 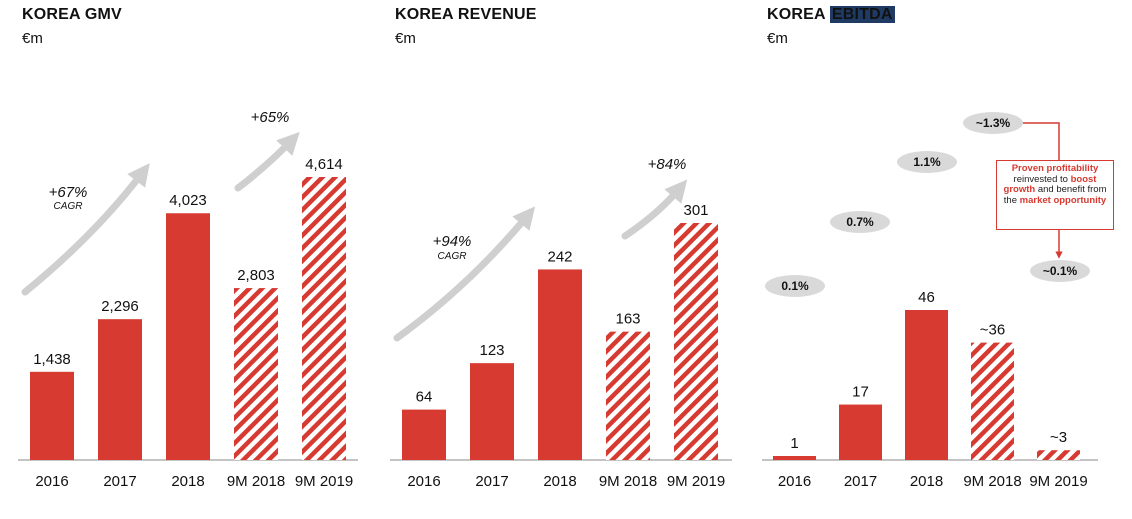 I want to click on data-label: ~36, so click(x=992, y=330).